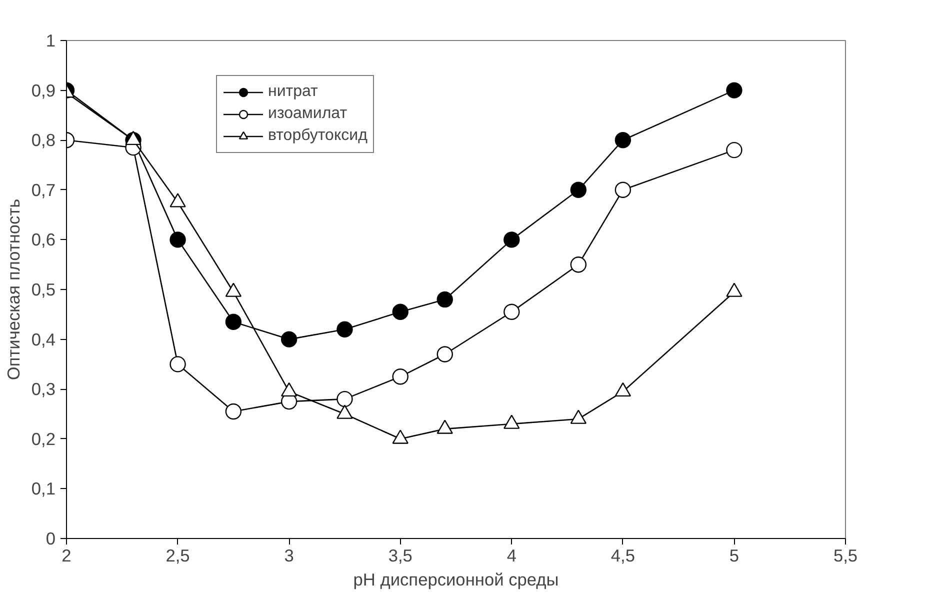 The width and height of the screenshot is (931, 598). What do you see at coordinates (622, 556) in the screenshot?
I see `x-tick-label: 4,5` at bounding box center [622, 556].